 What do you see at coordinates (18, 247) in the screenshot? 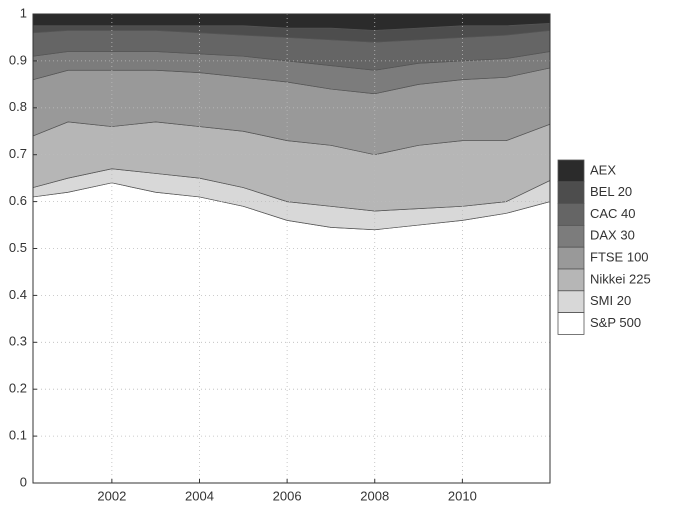
I see `y-tick-label: 0.5` at bounding box center [18, 247].